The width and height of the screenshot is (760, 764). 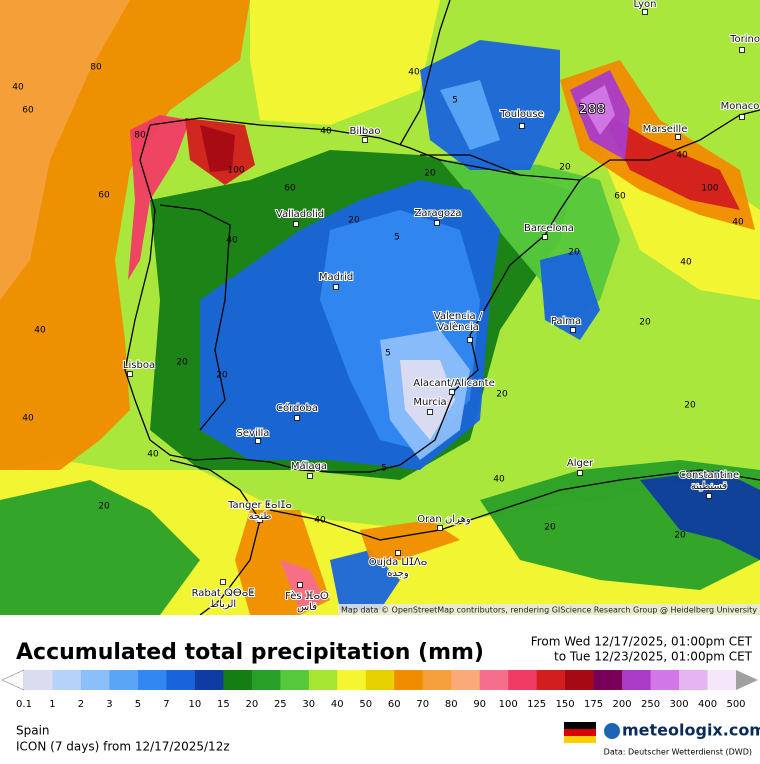 What do you see at coordinates (290, 189) in the screenshot?
I see `contour-label: 60` at bounding box center [290, 189].